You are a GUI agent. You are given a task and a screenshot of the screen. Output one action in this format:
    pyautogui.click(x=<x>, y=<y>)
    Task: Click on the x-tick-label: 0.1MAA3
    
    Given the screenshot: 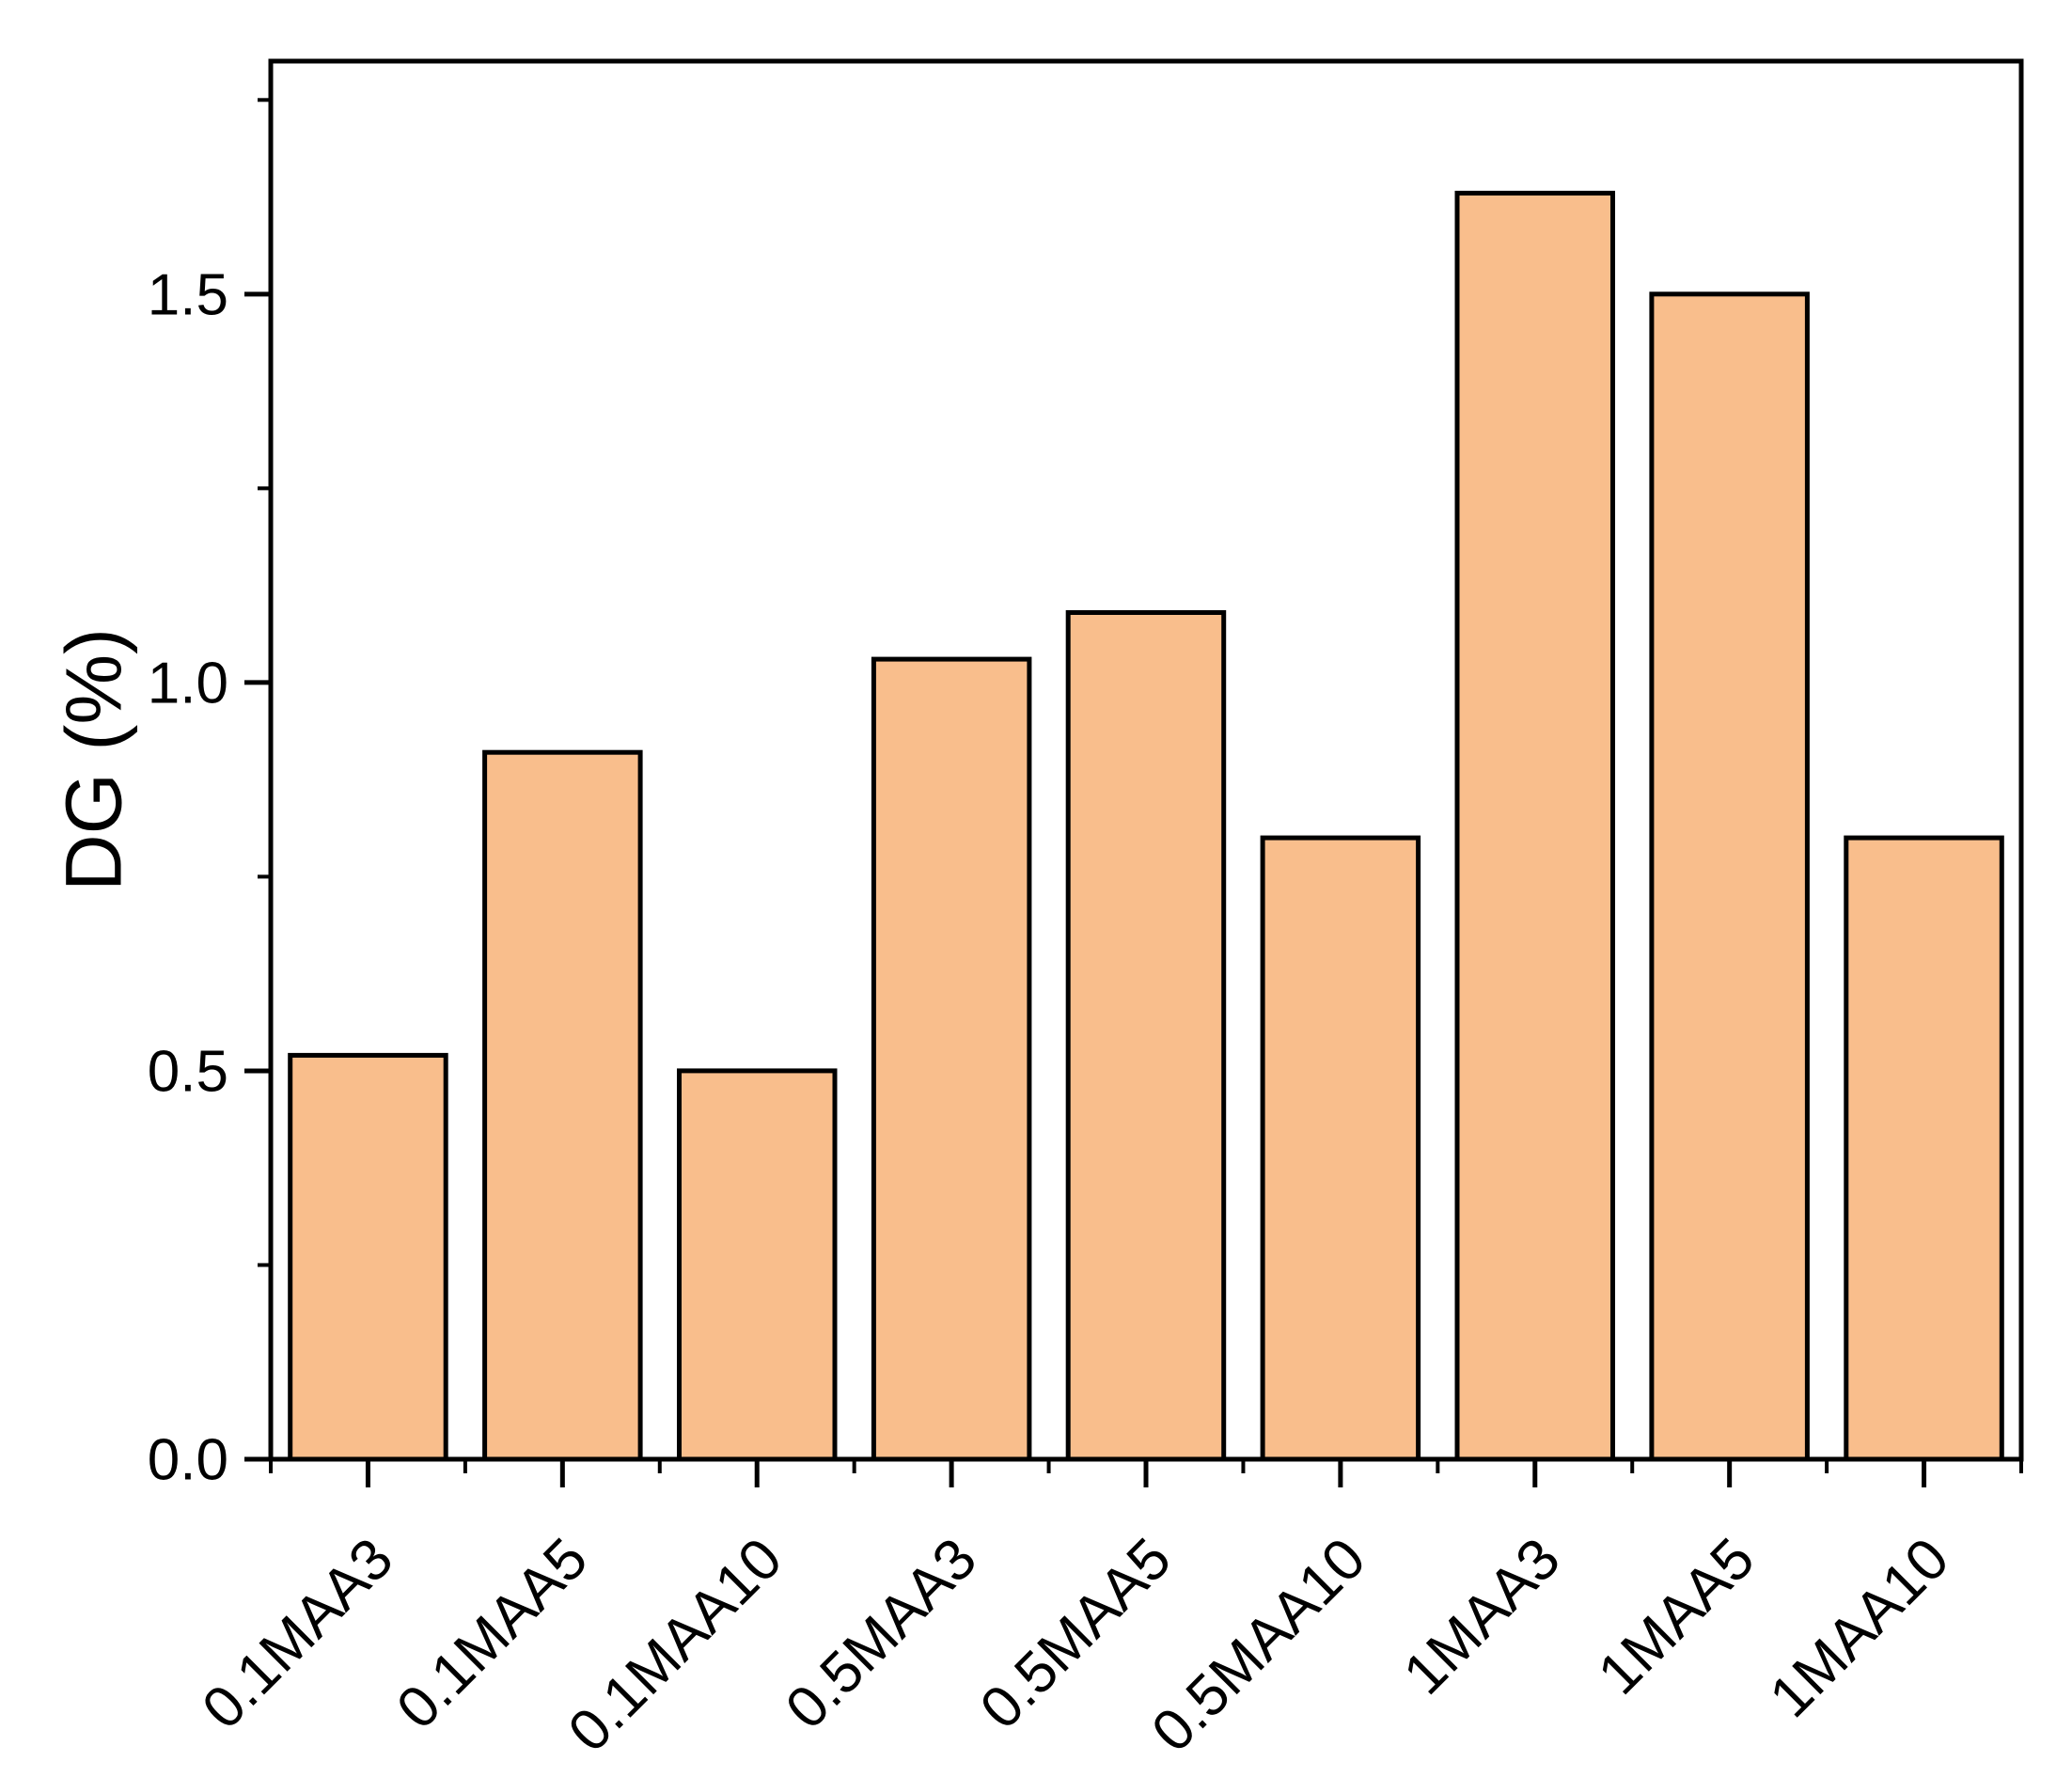 What is the action you would take?
    pyautogui.click(x=297, y=1633)
    